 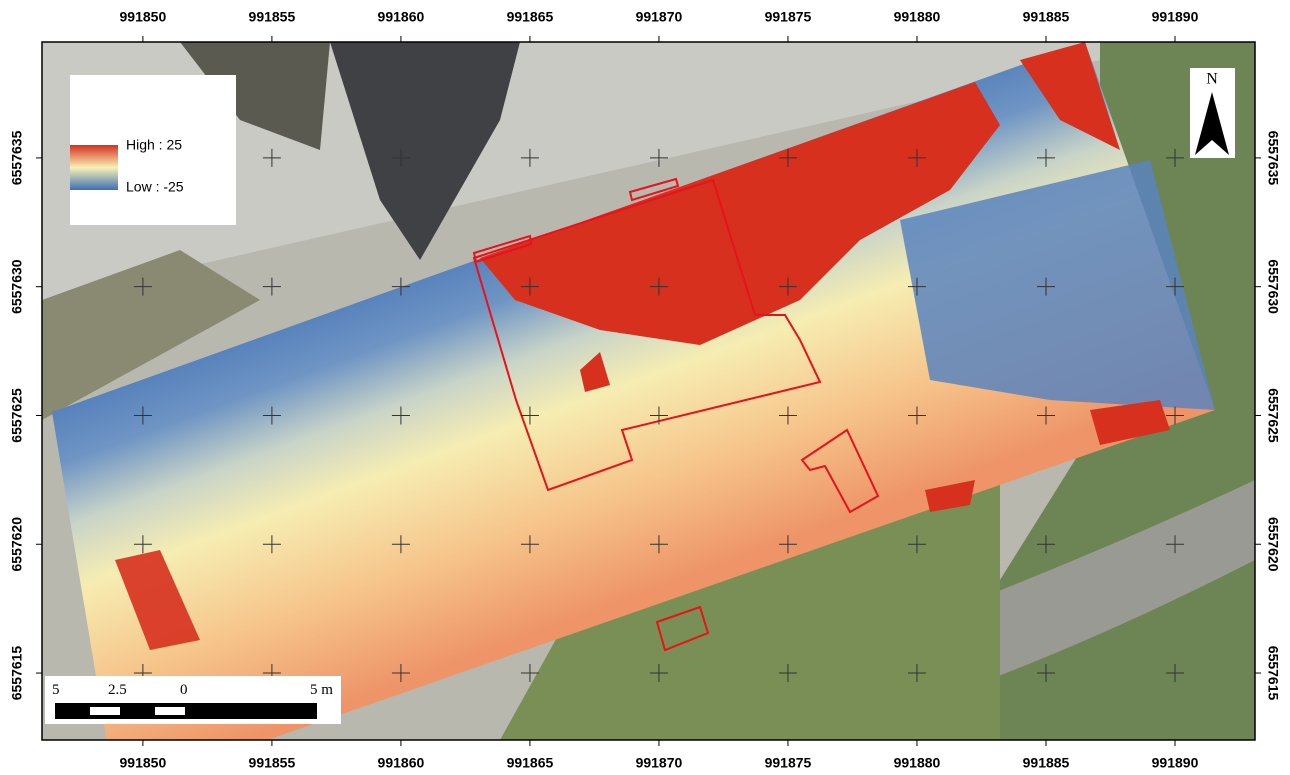 I want to click on scale-label: 5, so click(x=56, y=690).